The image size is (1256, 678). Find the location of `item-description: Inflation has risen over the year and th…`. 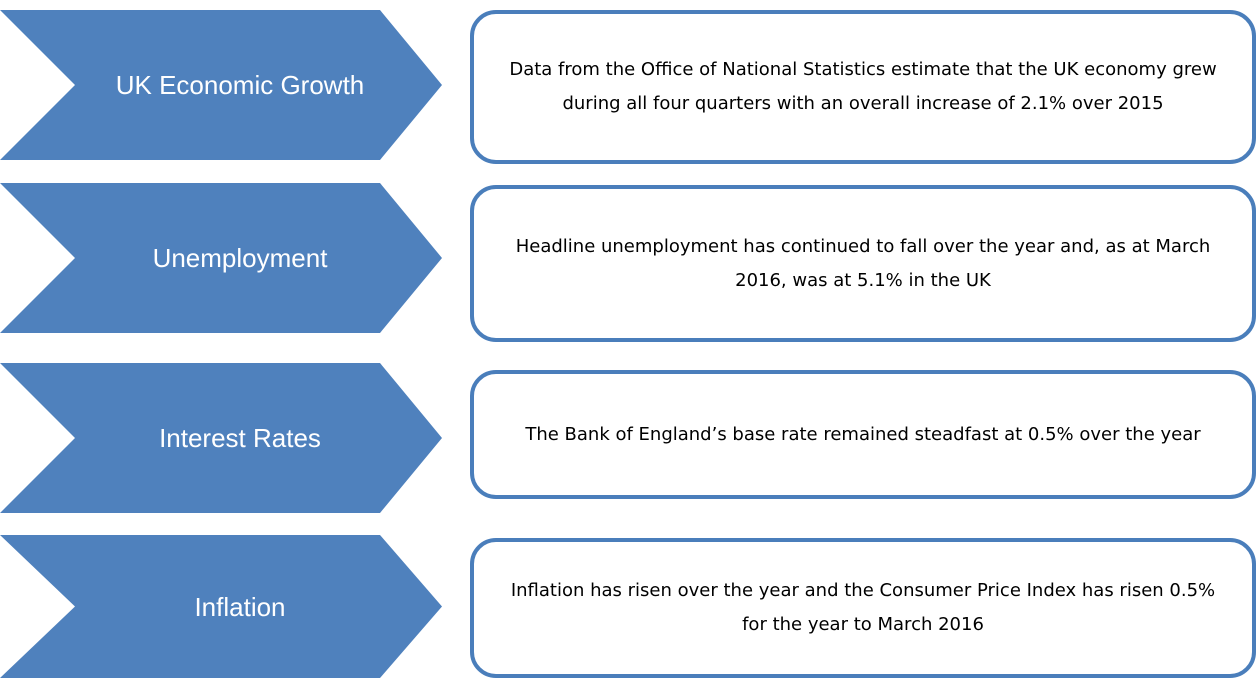

item-description: Inflation has risen over the year and th… is located at coordinates (863, 607).